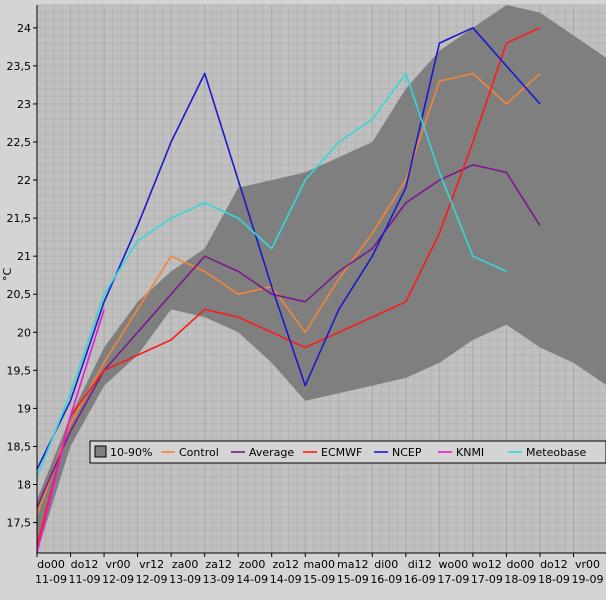 This screenshot has width=606, height=600. What do you see at coordinates (556, 452) in the screenshot?
I see `legend-label: Meteobase` at bounding box center [556, 452].